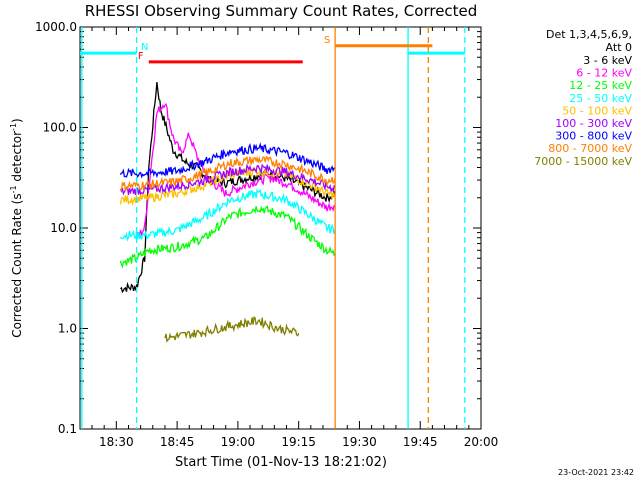  I want to click on y-axis-label-main: Corrected Count Rate (s, so click(17, 265).